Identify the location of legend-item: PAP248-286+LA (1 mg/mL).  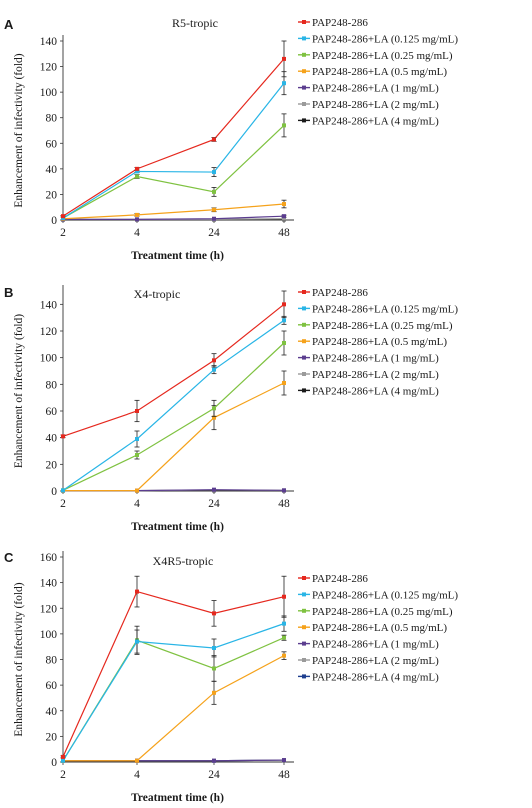
(368, 89).